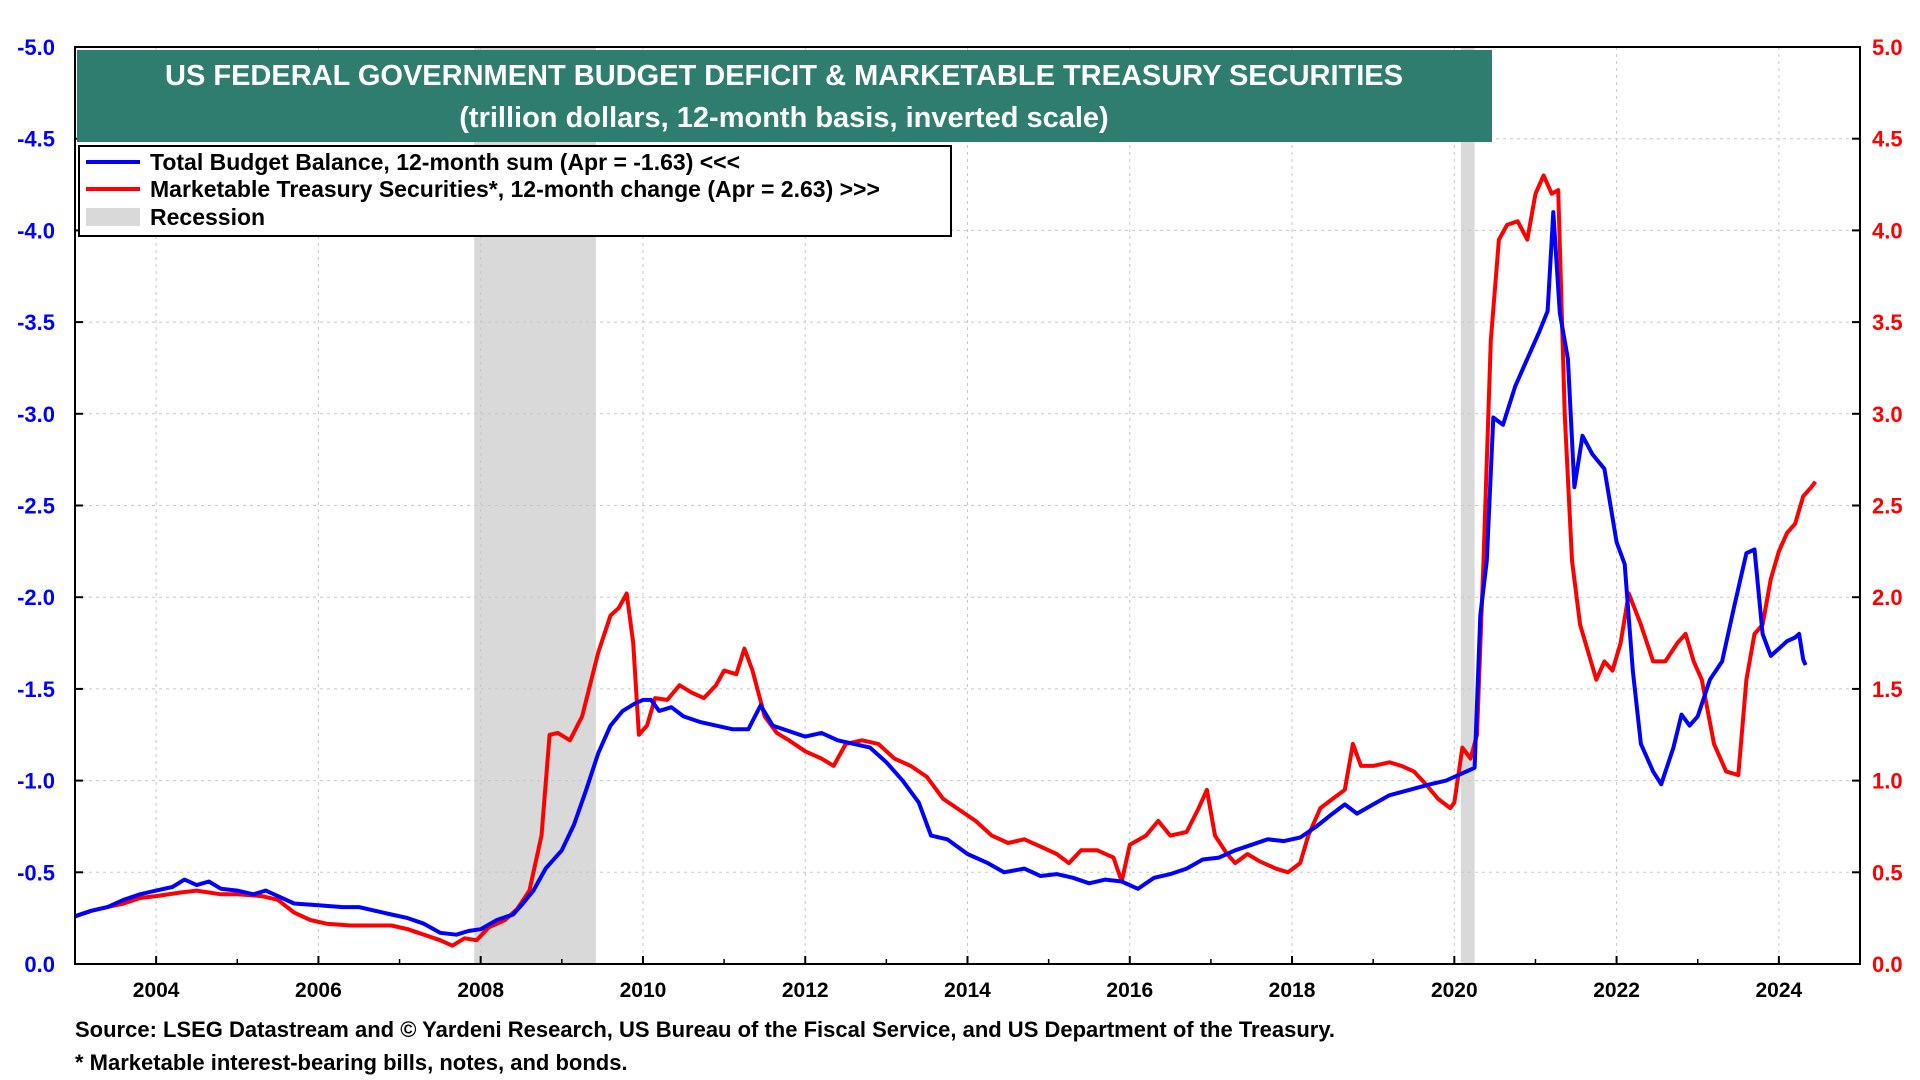  Describe the element at coordinates (1887, 872) in the screenshot. I see `right-tick-label: 0.5` at that location.